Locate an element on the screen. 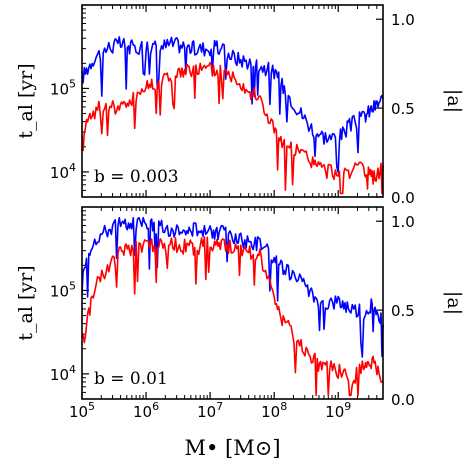  panel-annotation: b = 0.003 is located at coordinates (136, 177).